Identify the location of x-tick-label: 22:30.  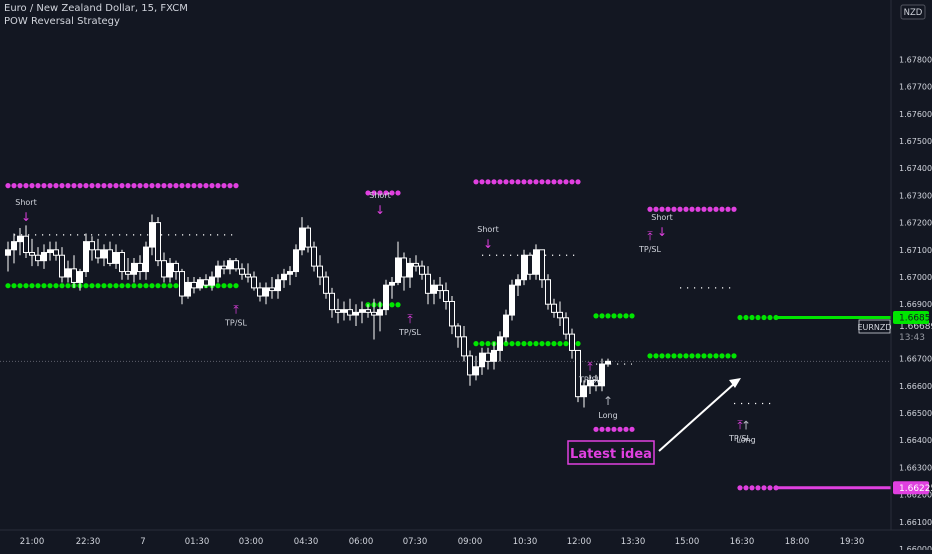
(88, 542).